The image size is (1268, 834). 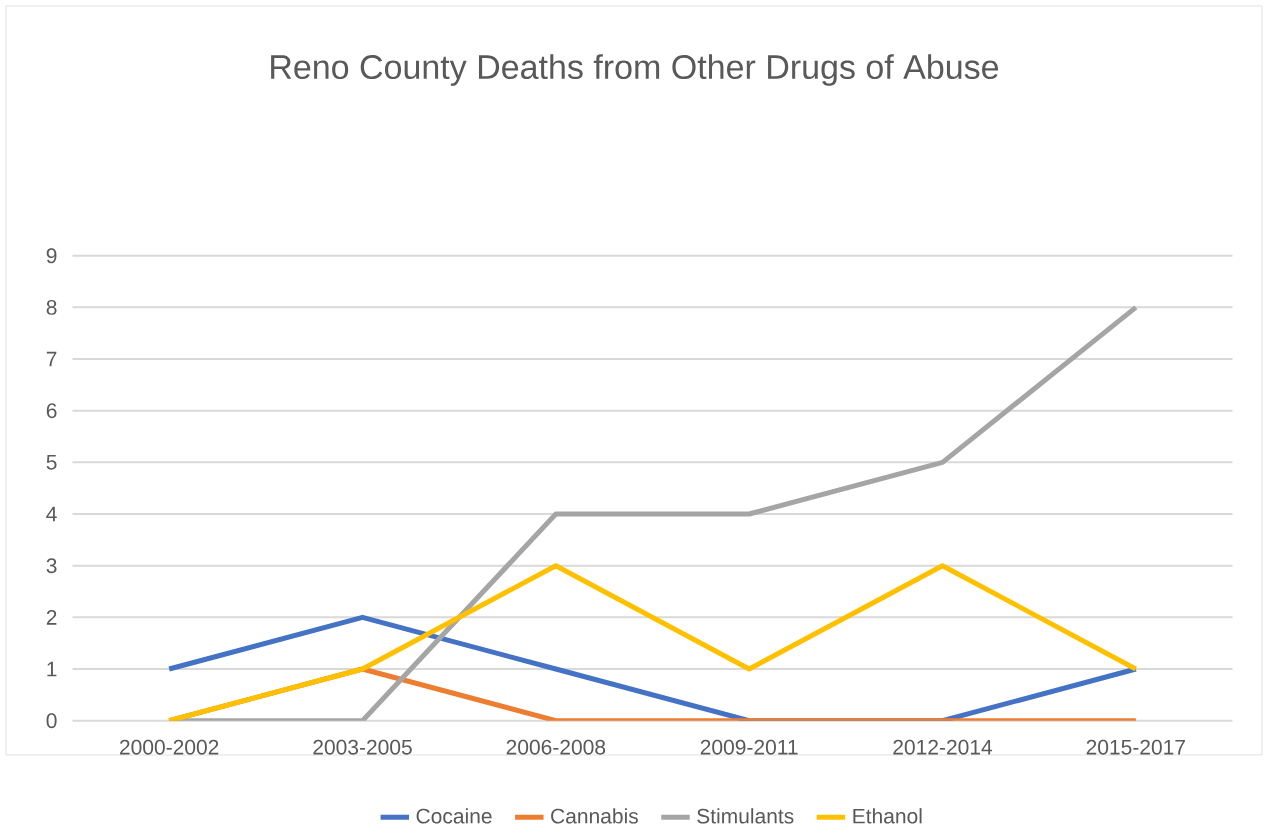 What do you see at coordinates (51, 514) in the screenshot?
I see `y-tick-label: 4` at bounding box center [51, 514].